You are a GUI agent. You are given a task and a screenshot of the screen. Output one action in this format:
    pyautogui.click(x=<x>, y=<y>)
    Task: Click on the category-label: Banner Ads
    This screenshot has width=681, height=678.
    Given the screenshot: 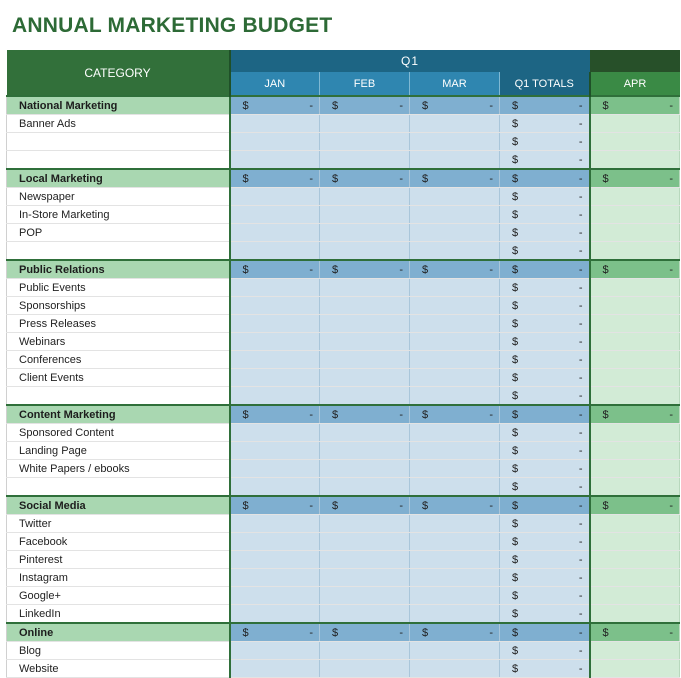 What is the action you would take?
    pyautogui.click(x=118, y=123)
    